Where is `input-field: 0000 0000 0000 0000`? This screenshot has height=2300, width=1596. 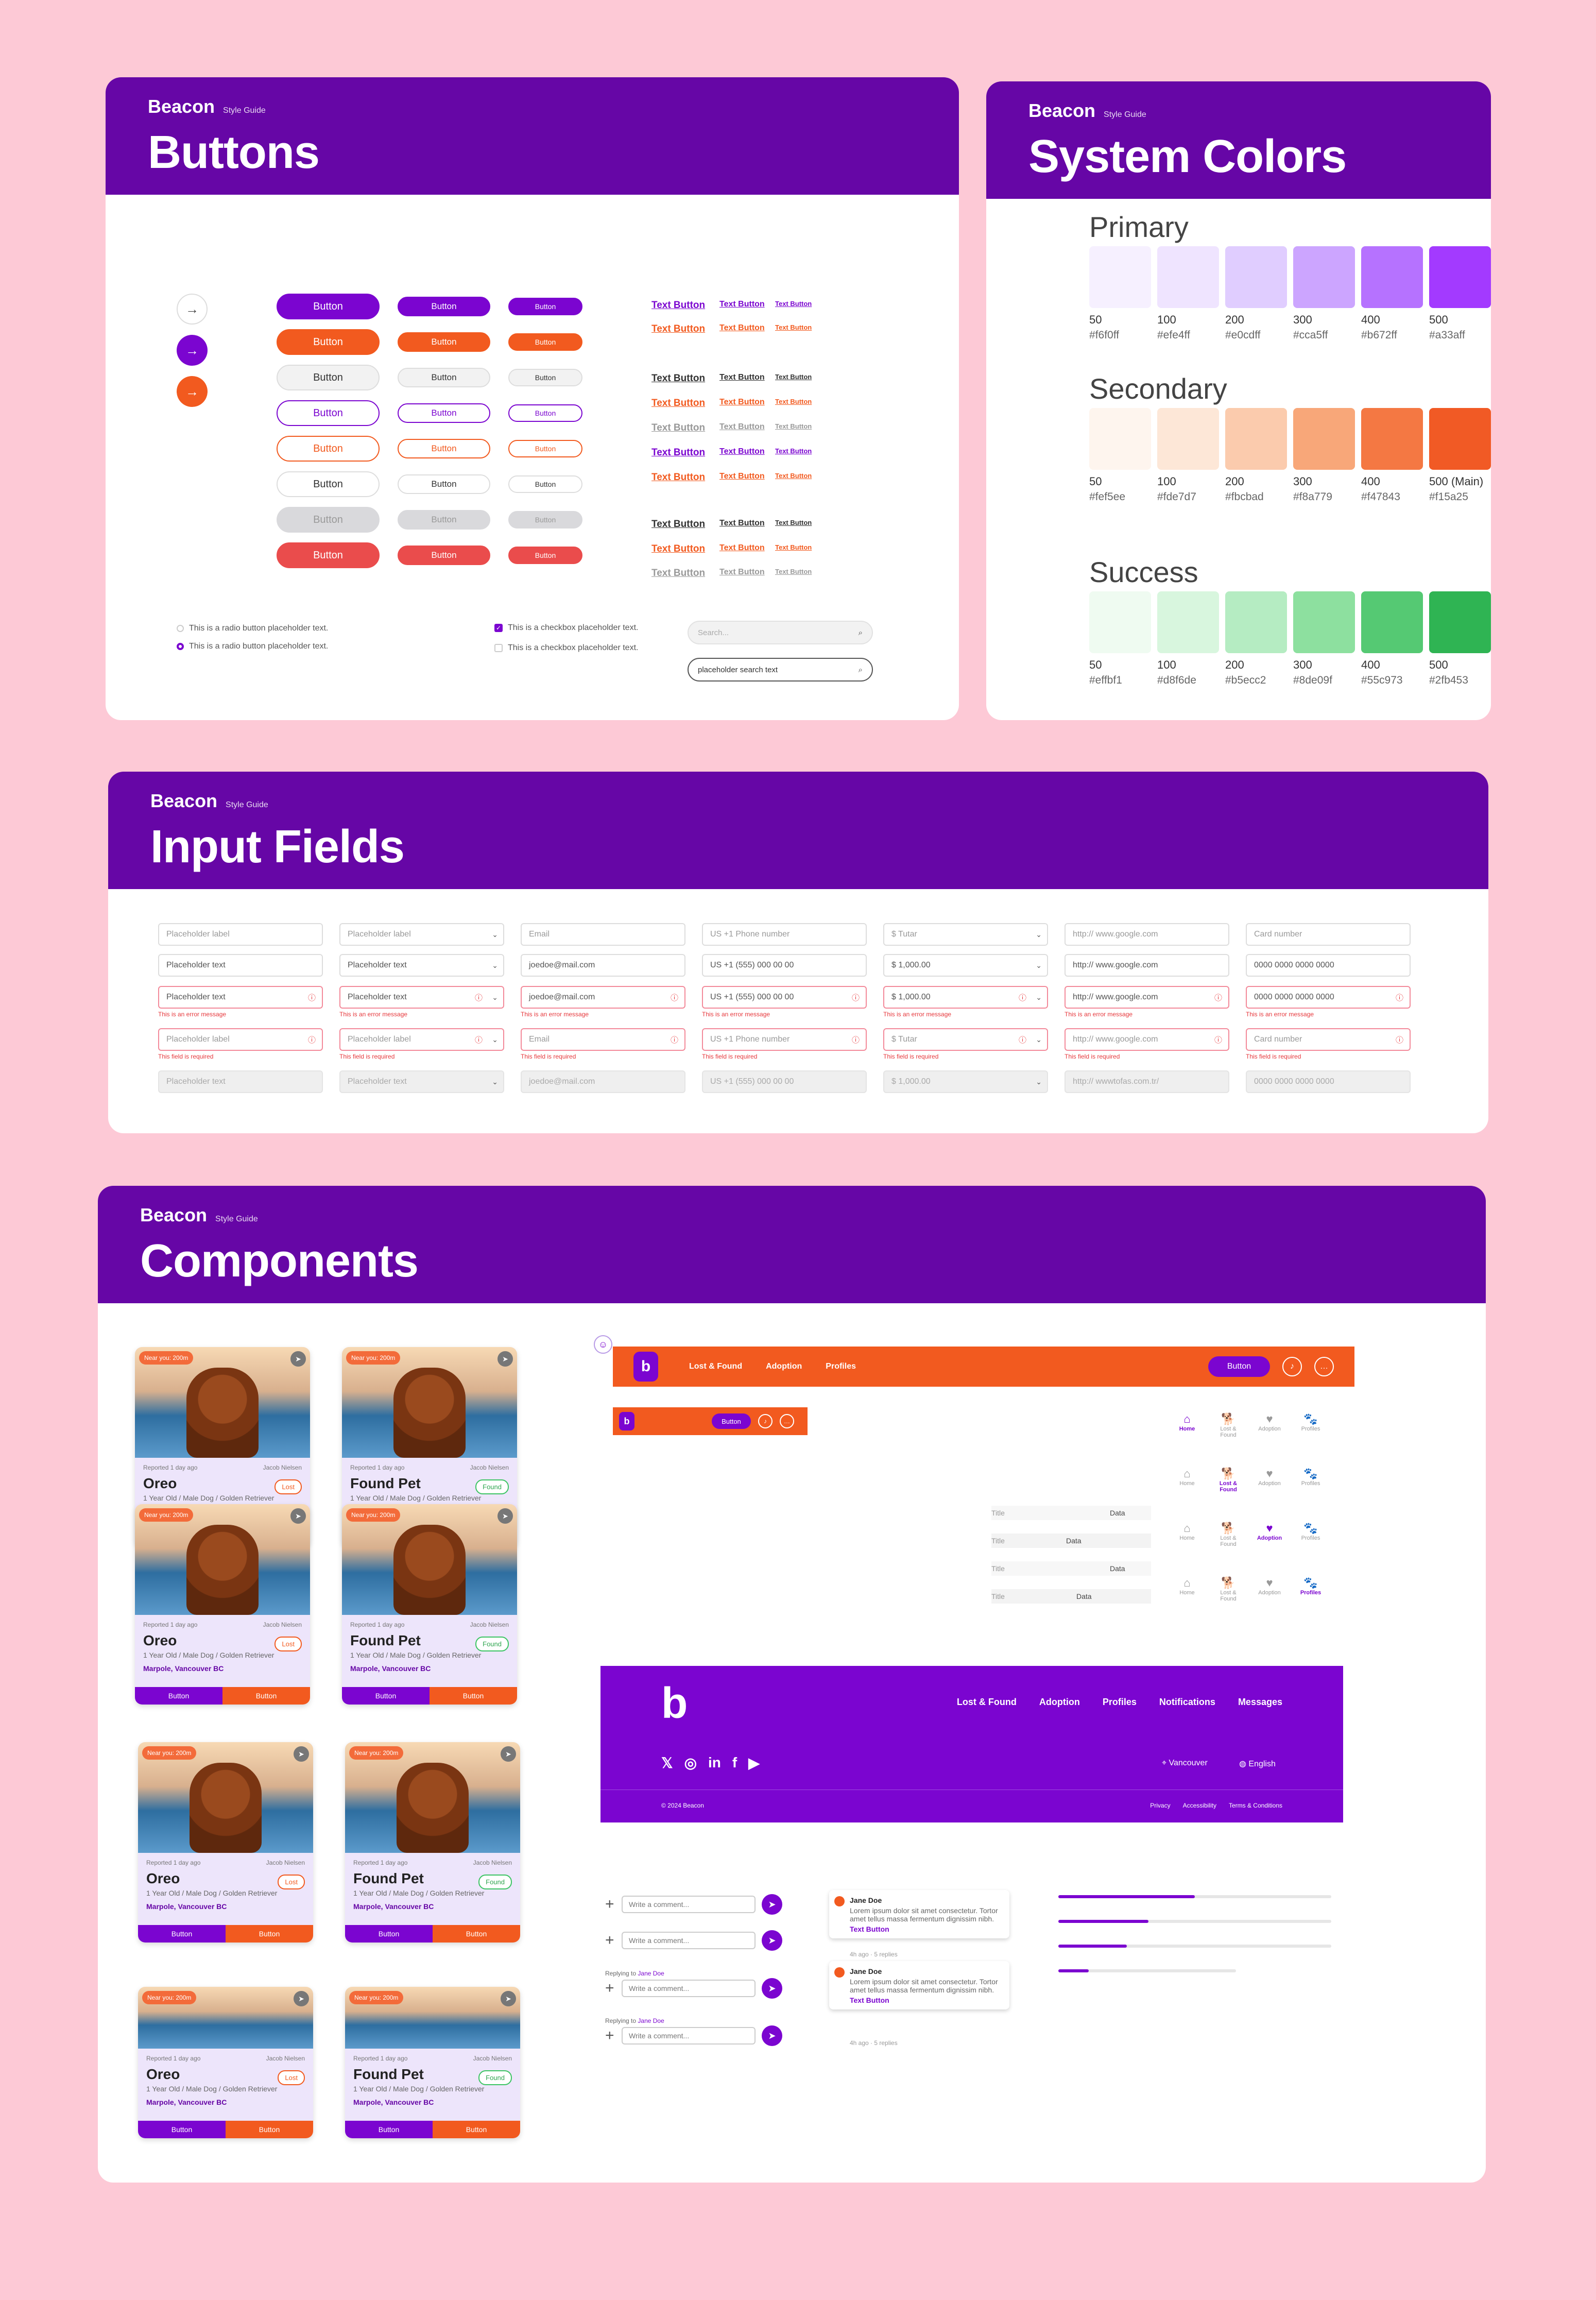 input-field: 0000 0000 0000 0000 is located at coordinates (1328, 965).